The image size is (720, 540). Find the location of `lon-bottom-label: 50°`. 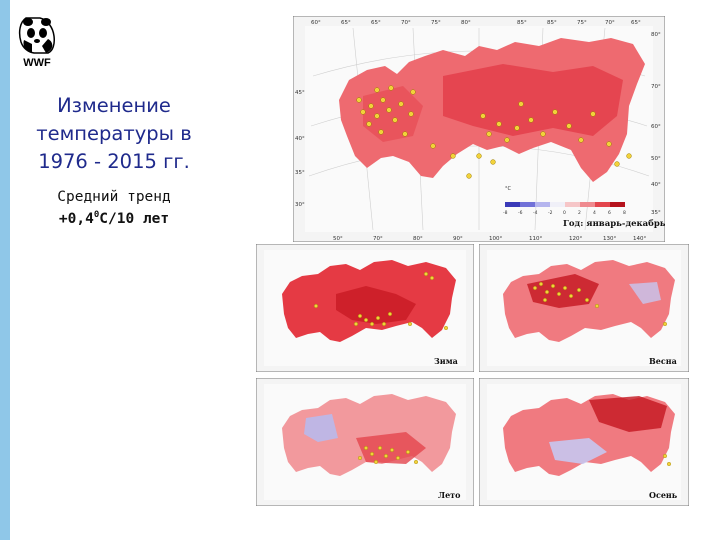

lon-bottom-label: 50° is located at coordinates (338, 239).